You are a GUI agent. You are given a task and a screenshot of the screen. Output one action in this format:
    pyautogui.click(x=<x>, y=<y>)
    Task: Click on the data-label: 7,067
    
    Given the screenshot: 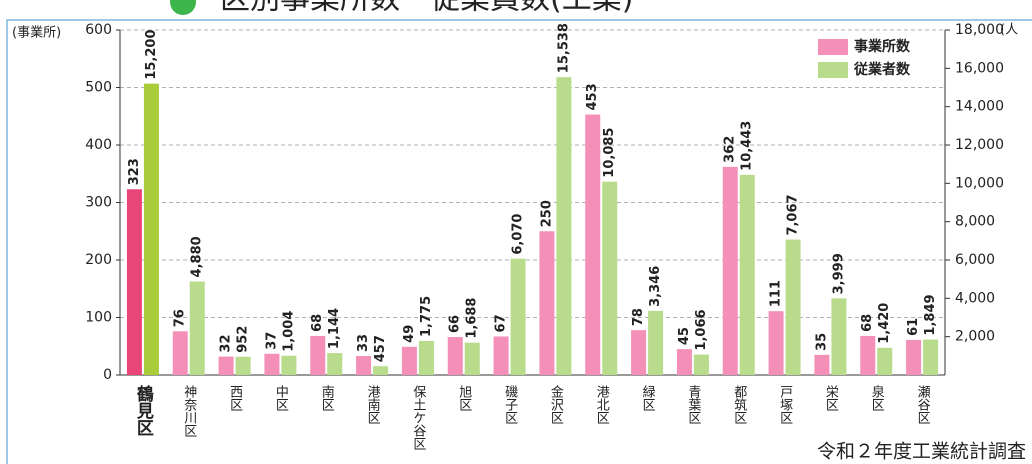 What is the action you would take?
    pyautogui.click(x=793, y=214)
    